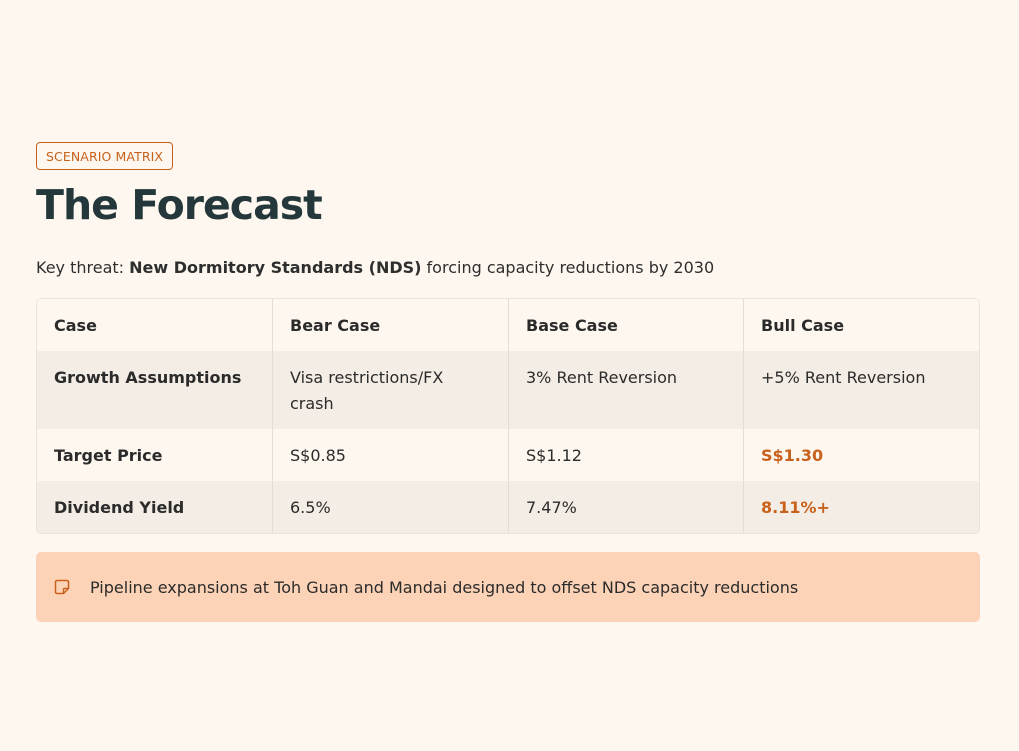 This screenshot has height=751, width=1019. I want to click on column-header-base: Base Case, so click(626, 325).